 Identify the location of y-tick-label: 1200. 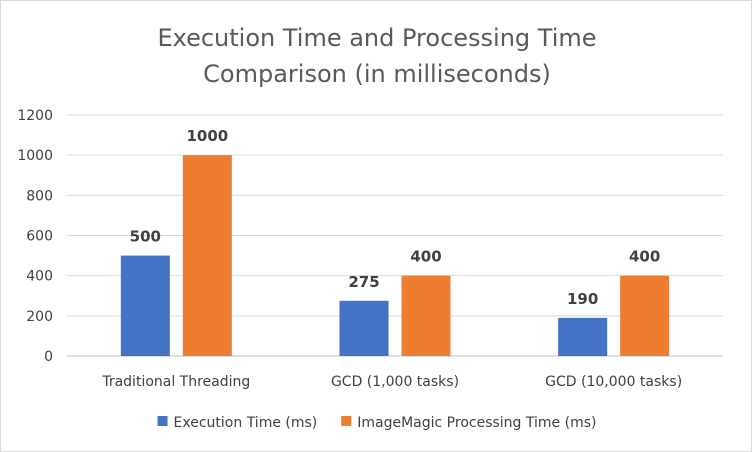
(35, 116).